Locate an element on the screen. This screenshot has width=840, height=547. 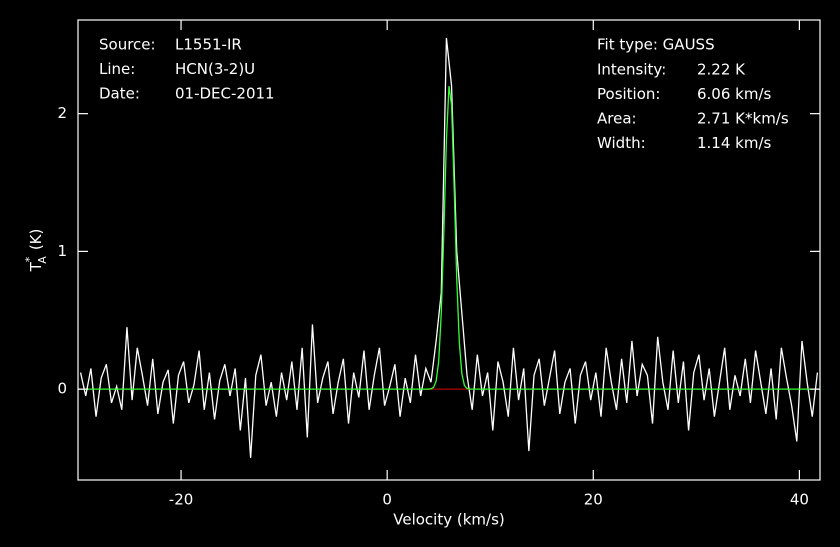
info-value: HCN(3-2)U is located at coordinates (215, 69).